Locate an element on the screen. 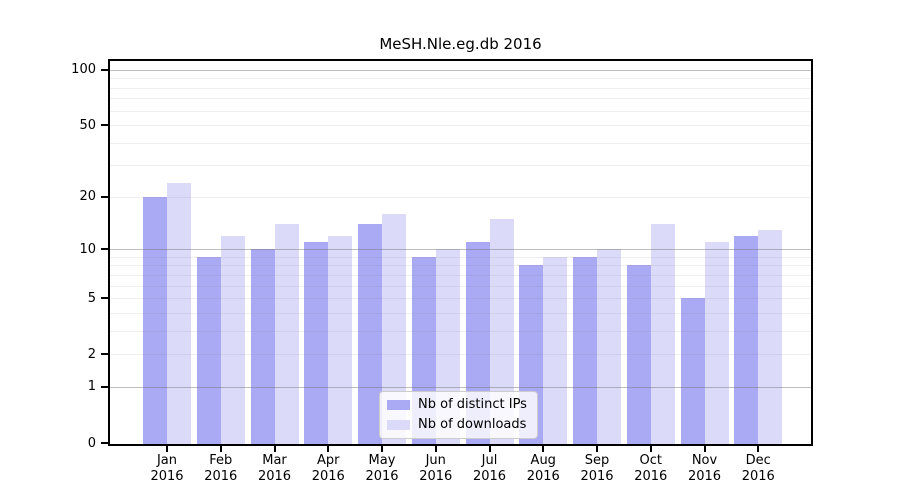  x-axis-label-apr: Apr 2016 is located at coordinates (328, 469).